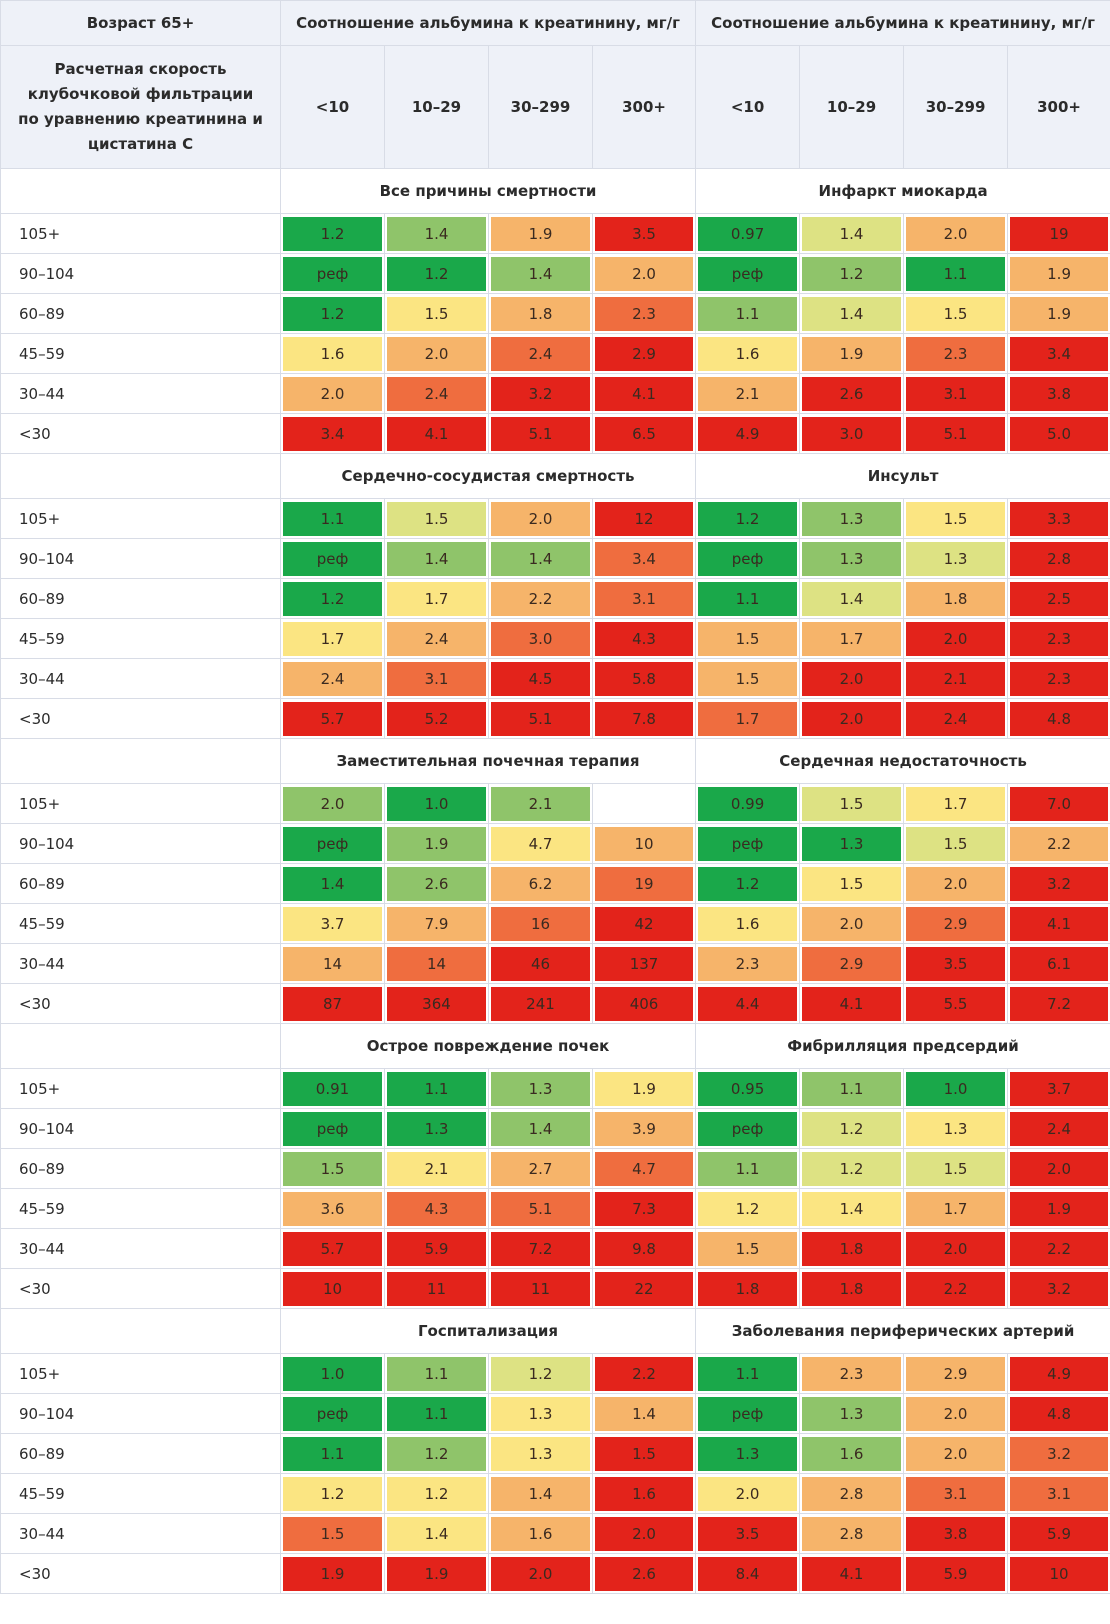 The image size is (1110, 1624). What do you see at coordinates (540, 678) in the screenshot?
I see `heatmap-value: 4.5` at bounding box center [540, 678].